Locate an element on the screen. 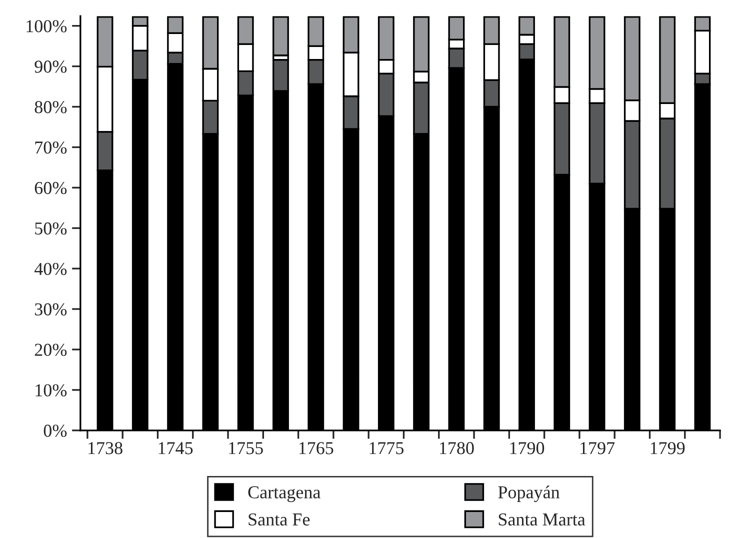 The height and width of the screenshot is (538, 731). x-tick-label: 1745 is located at coordinates (175, 448).